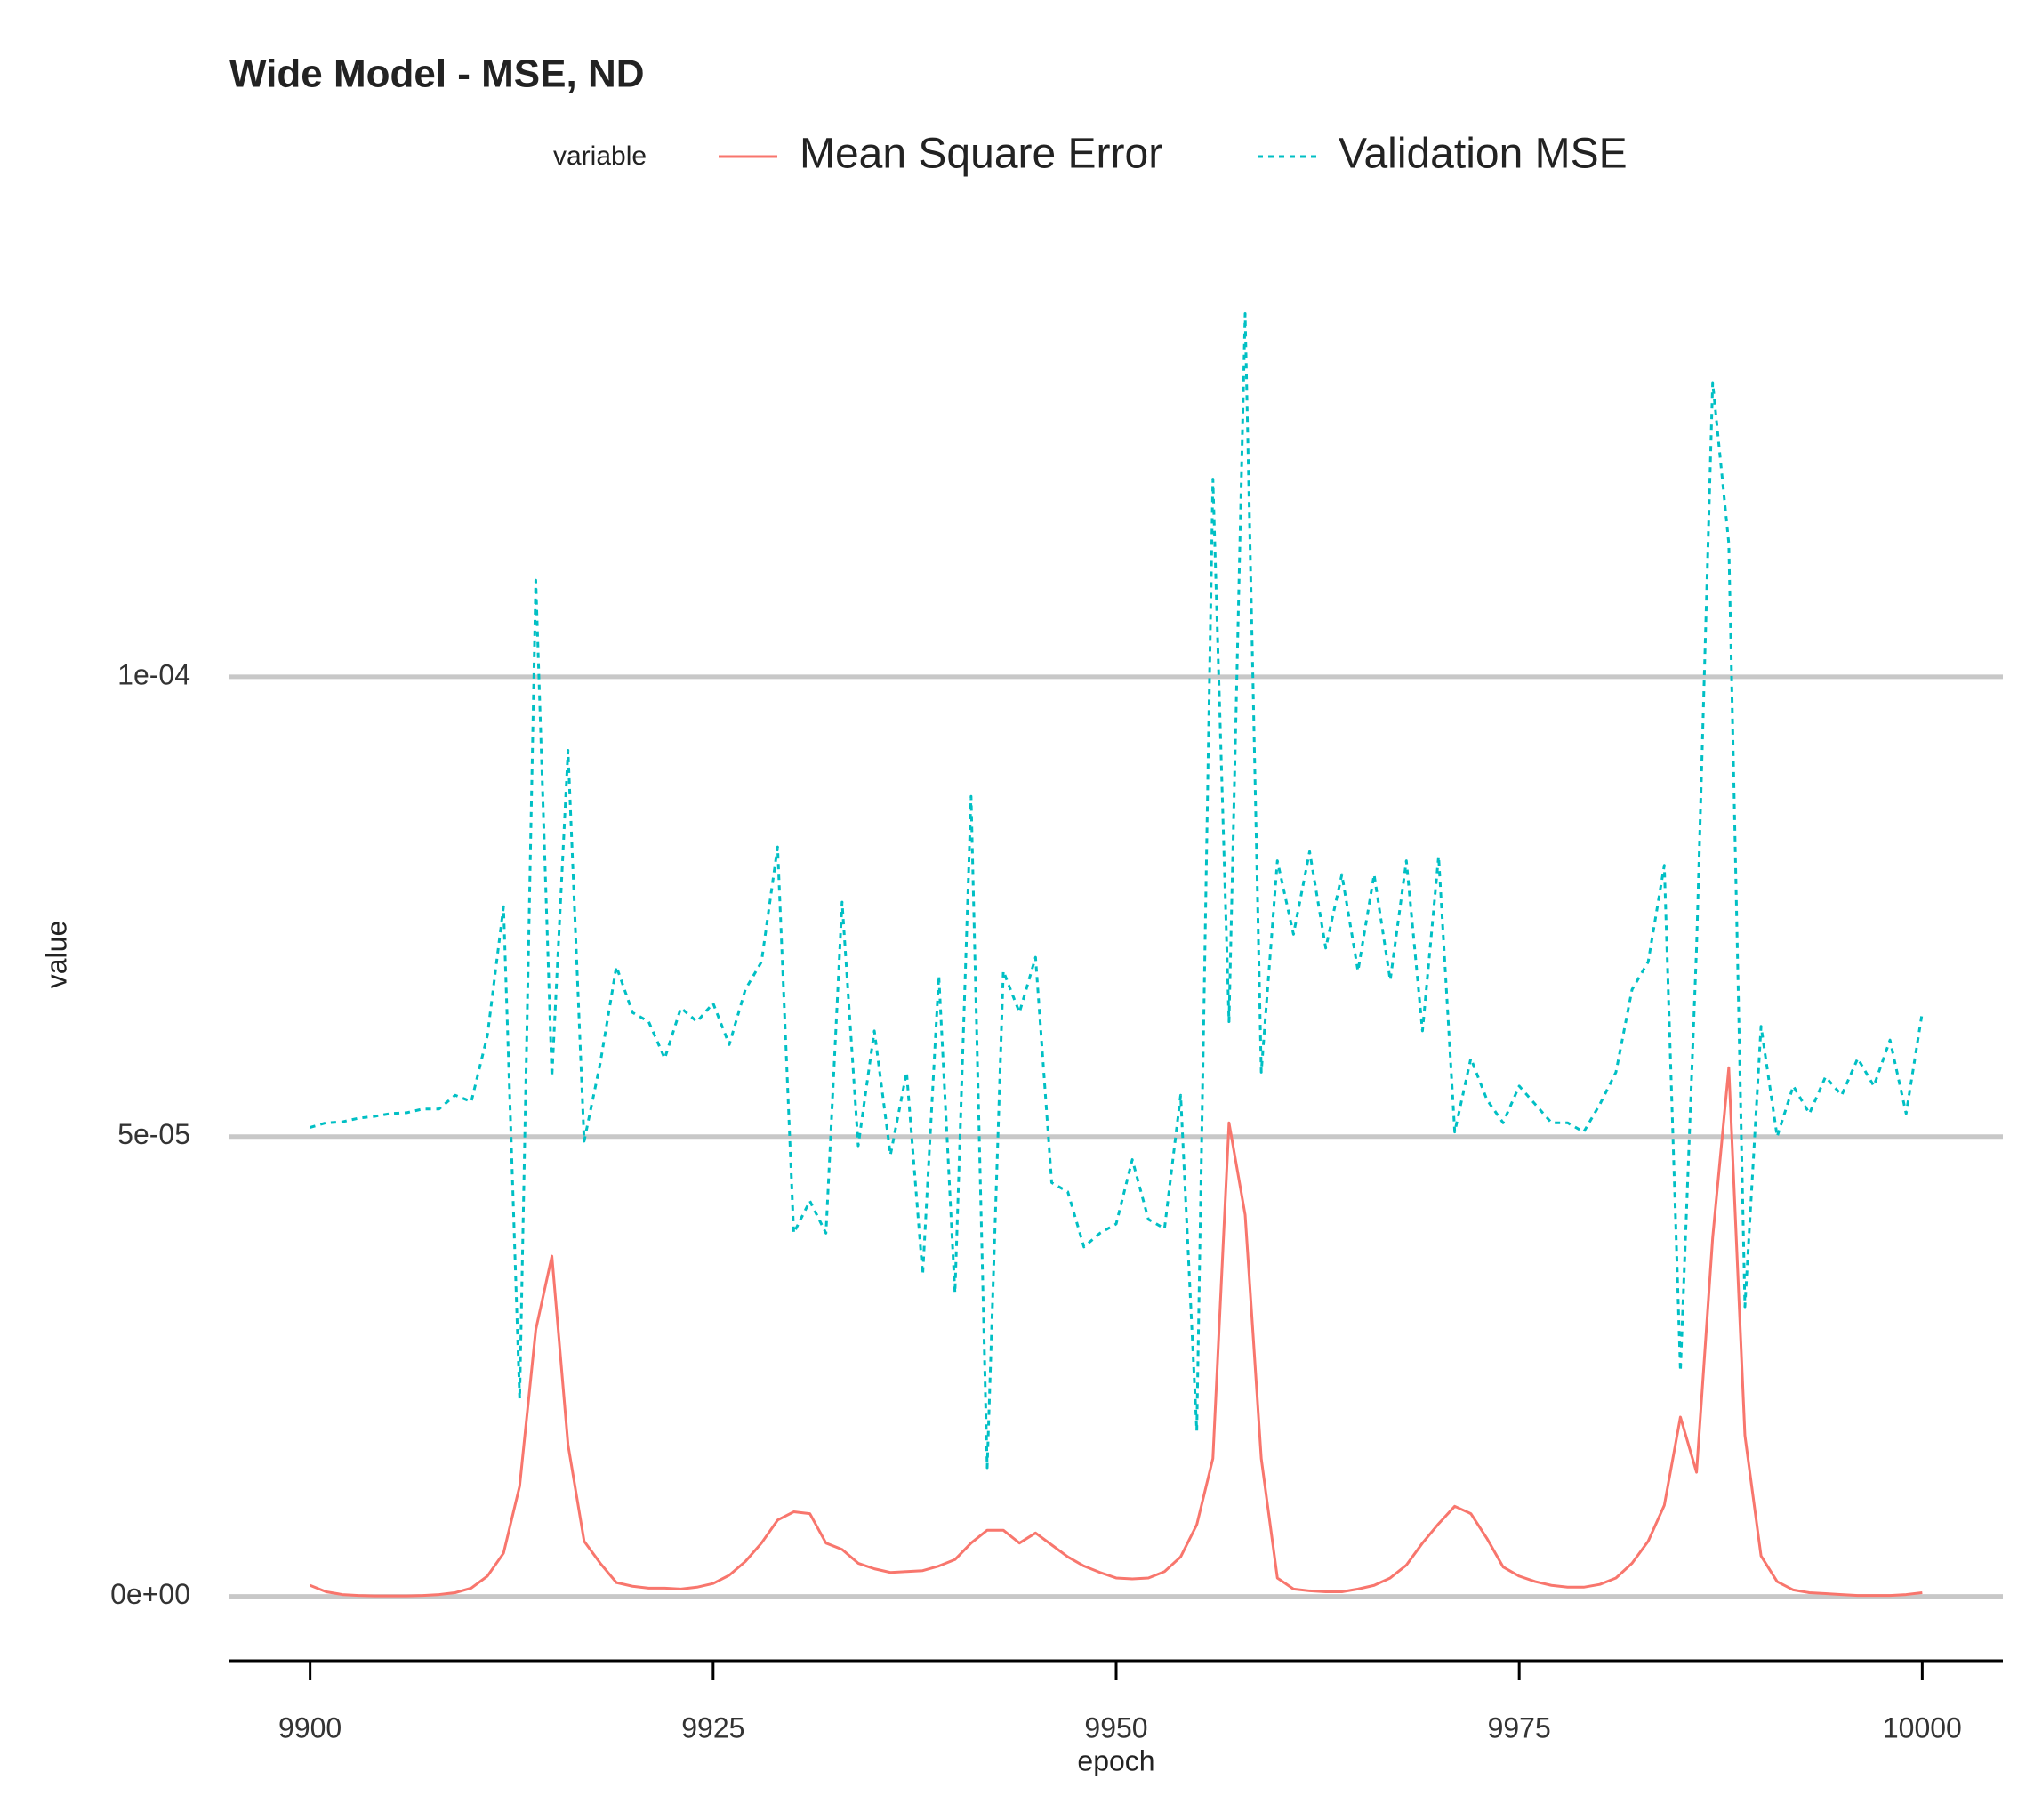 The width and height of the screenshot is (2042, 1820). Describe the element at coordinates (1115, 1760) in the screenshot. I see `x-axis-label: epoch` at that location.